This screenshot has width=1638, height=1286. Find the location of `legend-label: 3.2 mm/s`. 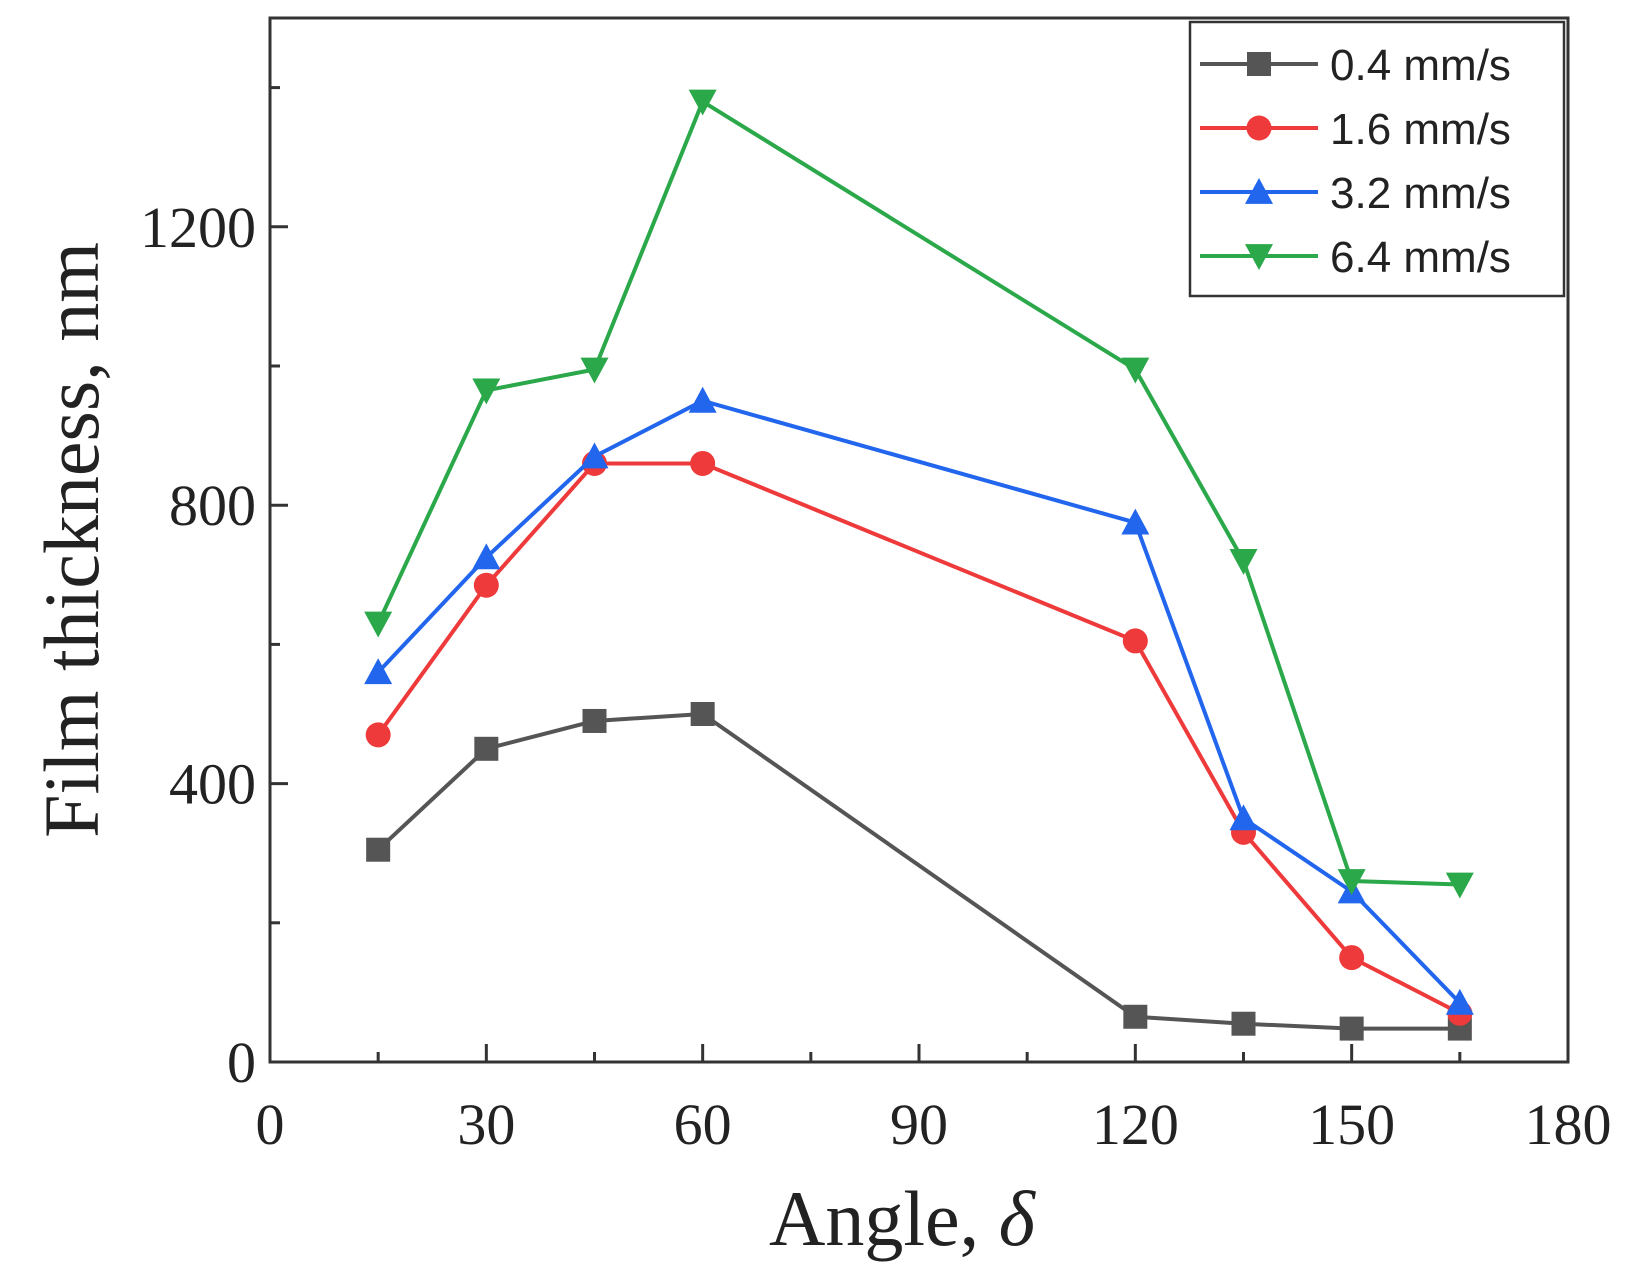

legend-label: 3.2 mm/s is located at coordinates (1420, 193).